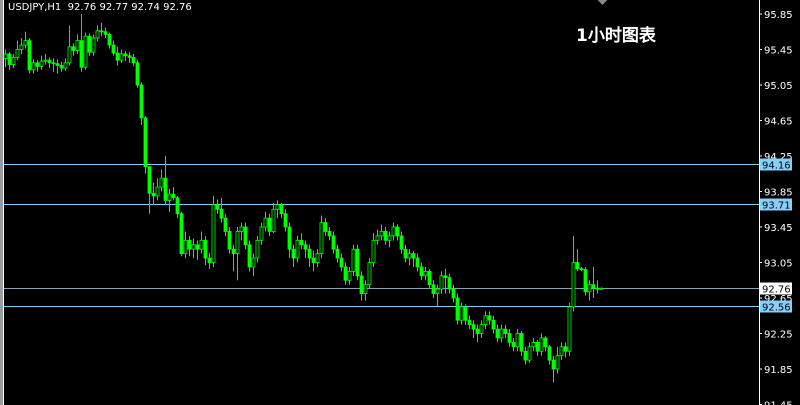 The height and width of the screenshot is (405, 800). I want to click on y-tick-label: 93.05, so click(778, 264).